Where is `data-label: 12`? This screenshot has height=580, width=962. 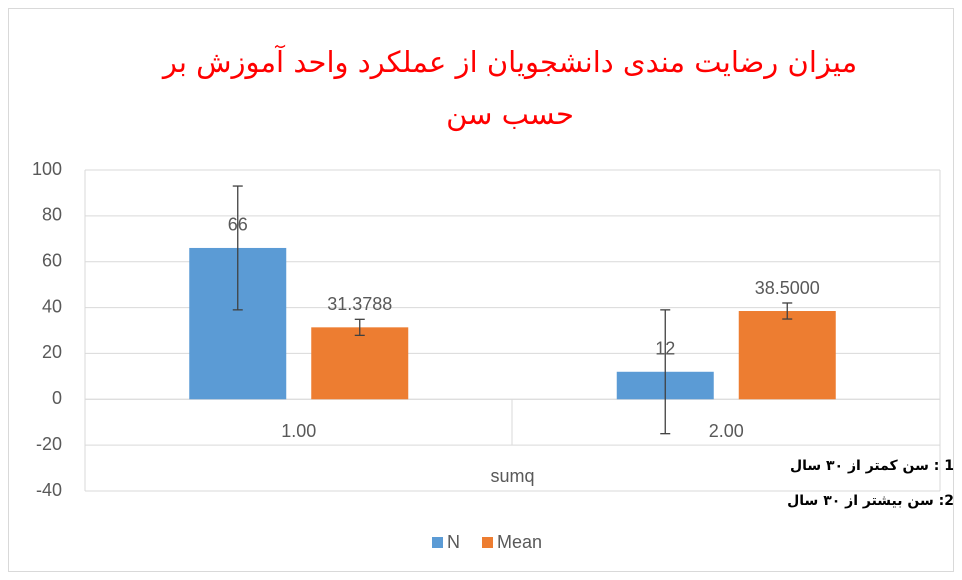 data-label: 12 is located at coordinates (665, 349).